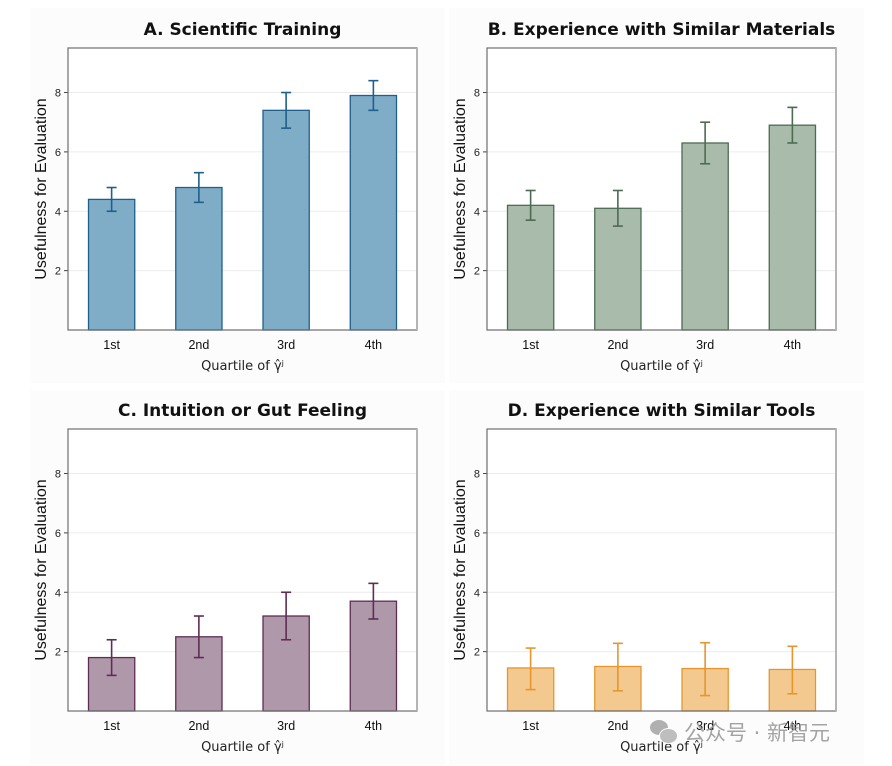  Describe the element at coordinates (661, 570) in the screenshot. I see `plot-area` at that location.